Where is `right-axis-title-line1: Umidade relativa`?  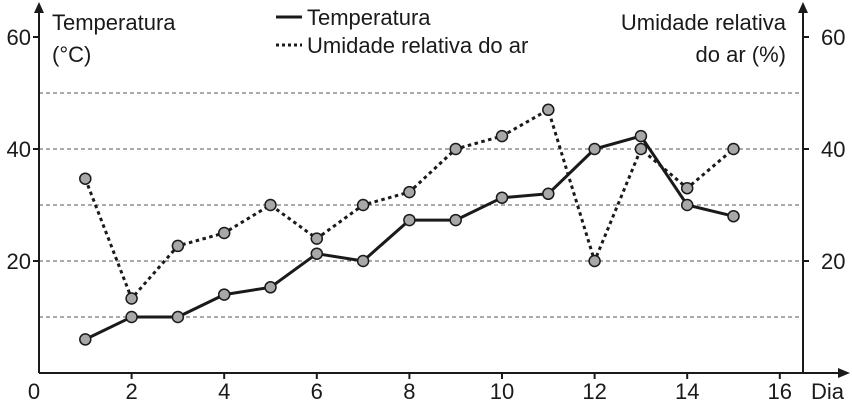
right-axis-title-line1: Umidade relativa is located at coordinates (704, 22).